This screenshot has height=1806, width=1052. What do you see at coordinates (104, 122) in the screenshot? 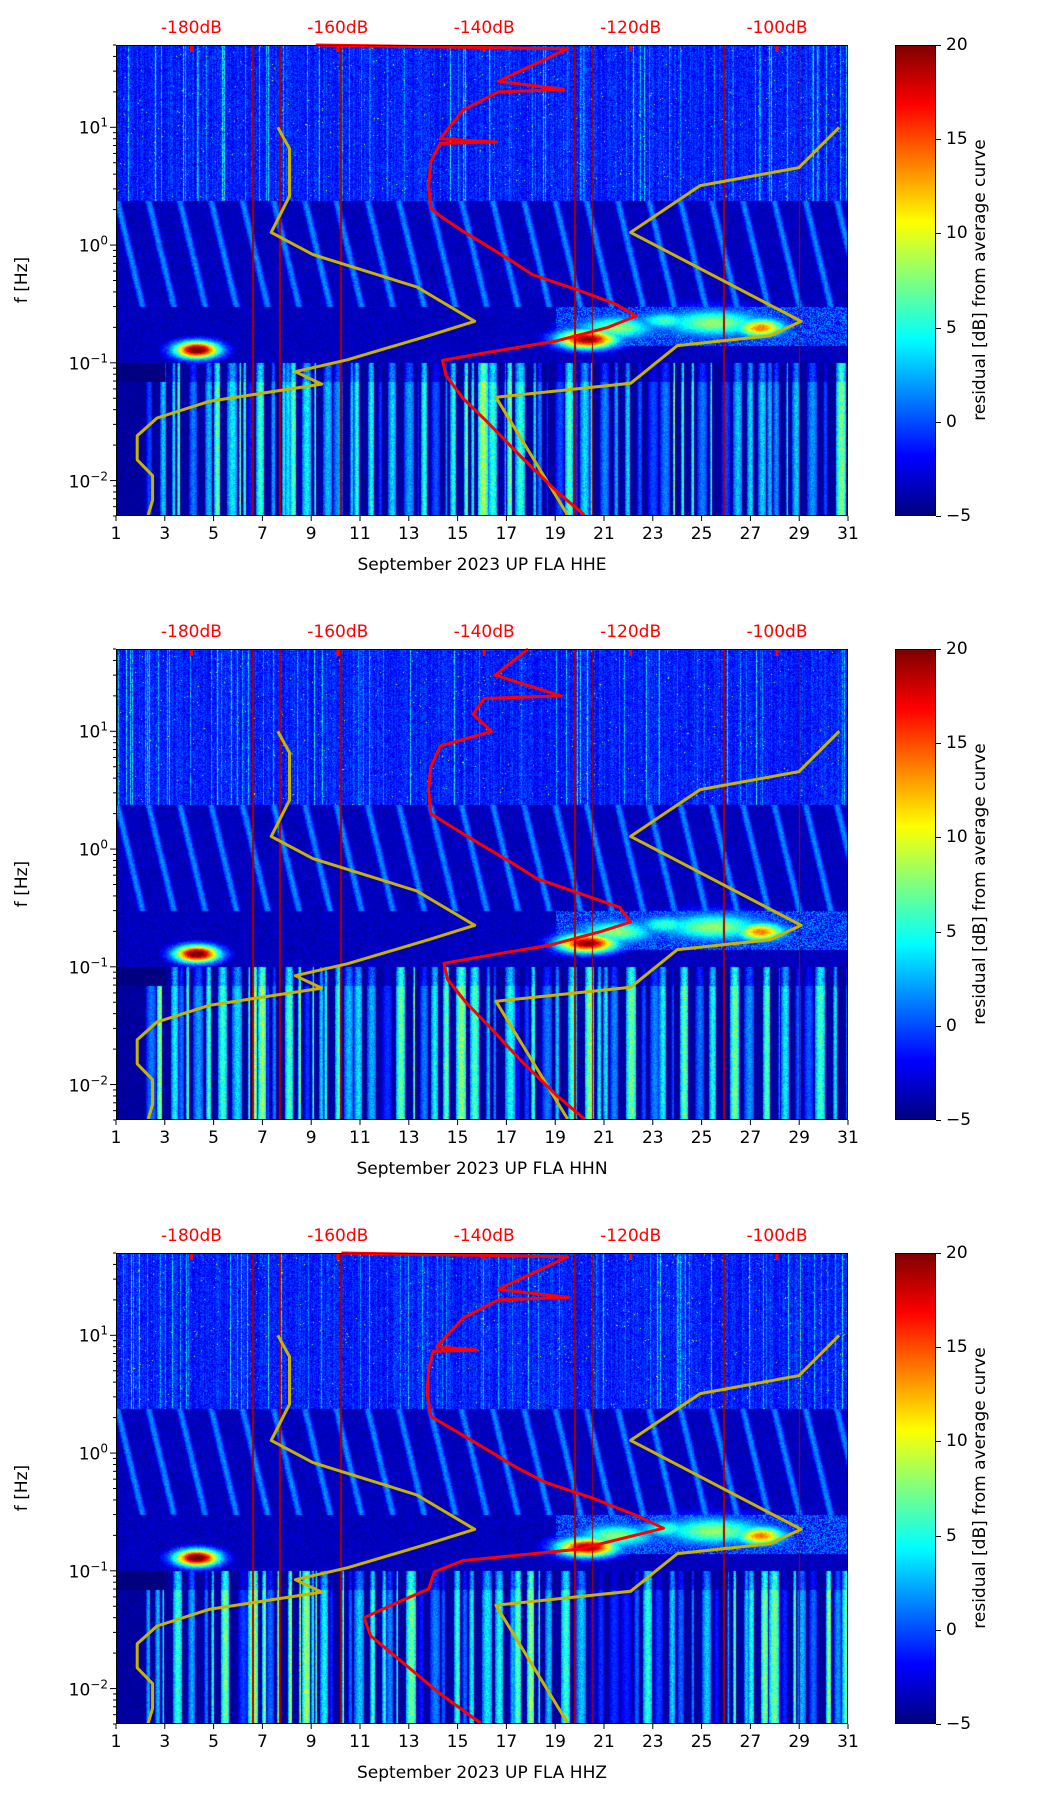
I see `y-tick-exponent: 1` at bounding box center [104, 122].